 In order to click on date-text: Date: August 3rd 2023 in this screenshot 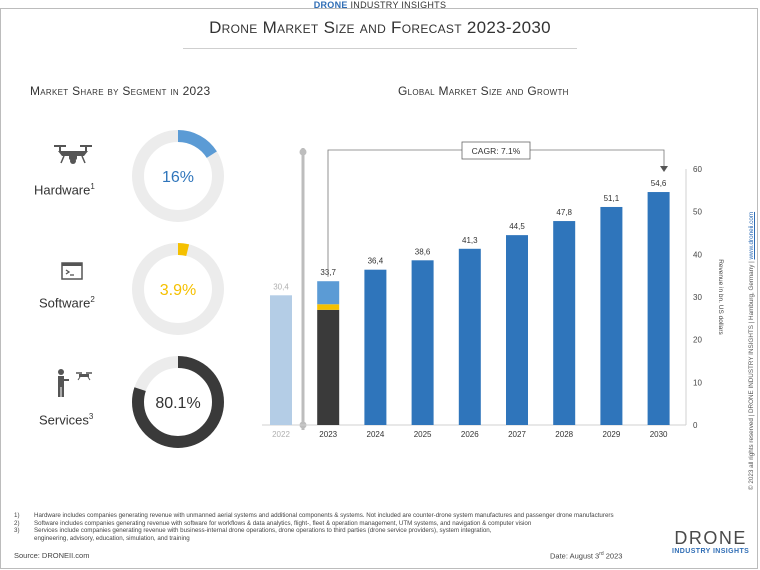, I will do `click(586, 556)`.